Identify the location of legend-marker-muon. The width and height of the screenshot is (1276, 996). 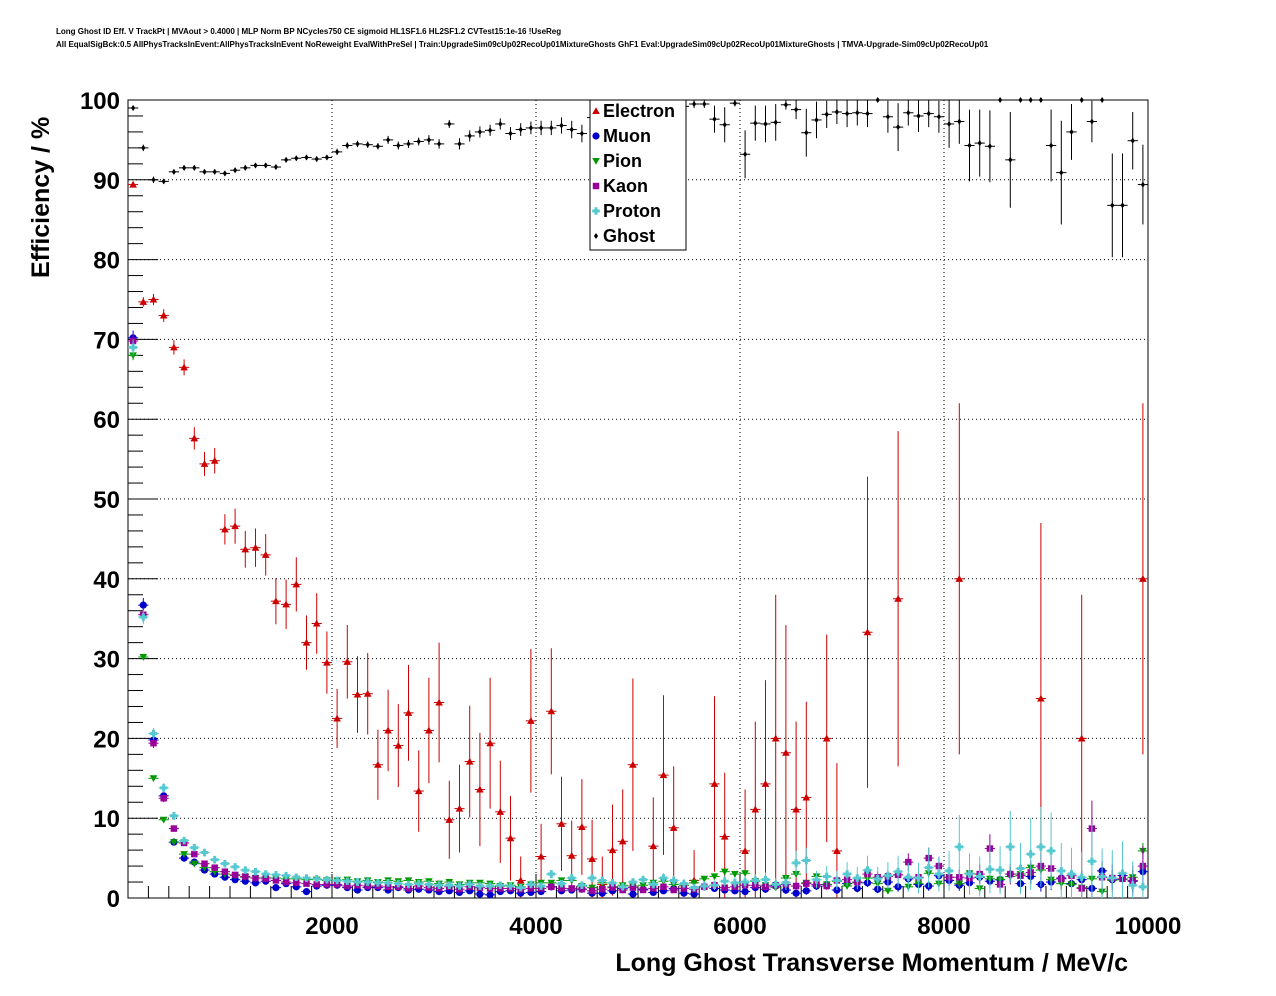
(596, 136).